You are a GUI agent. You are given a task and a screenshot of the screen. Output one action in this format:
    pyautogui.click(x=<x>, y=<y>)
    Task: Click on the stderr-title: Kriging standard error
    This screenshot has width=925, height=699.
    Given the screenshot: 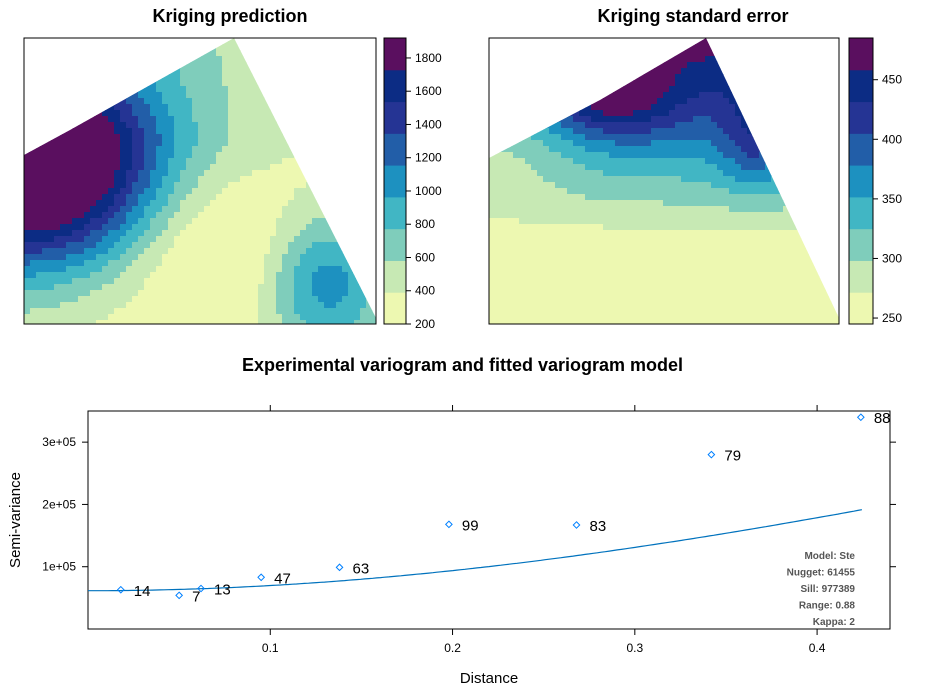 What is the action you would take?
    pyautogui.click(x=693, y=16)
    